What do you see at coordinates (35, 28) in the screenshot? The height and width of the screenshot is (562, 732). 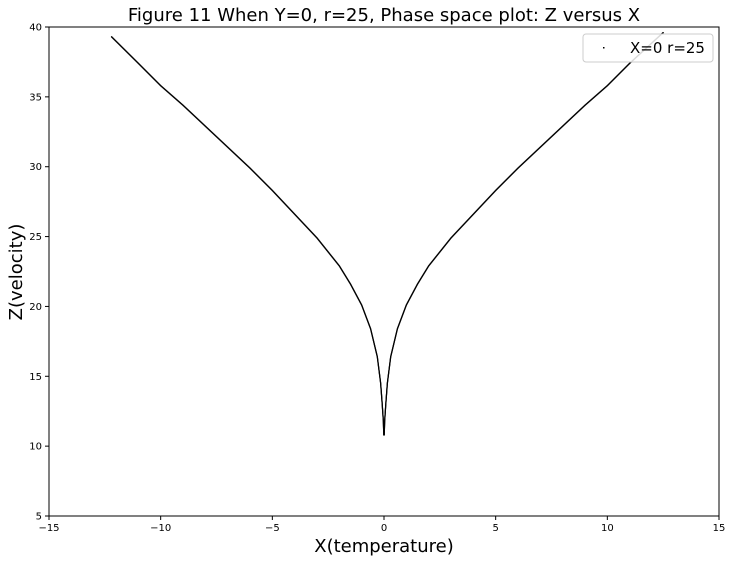 I see `y-tick-label: 40` at bounding box center [35, 28].